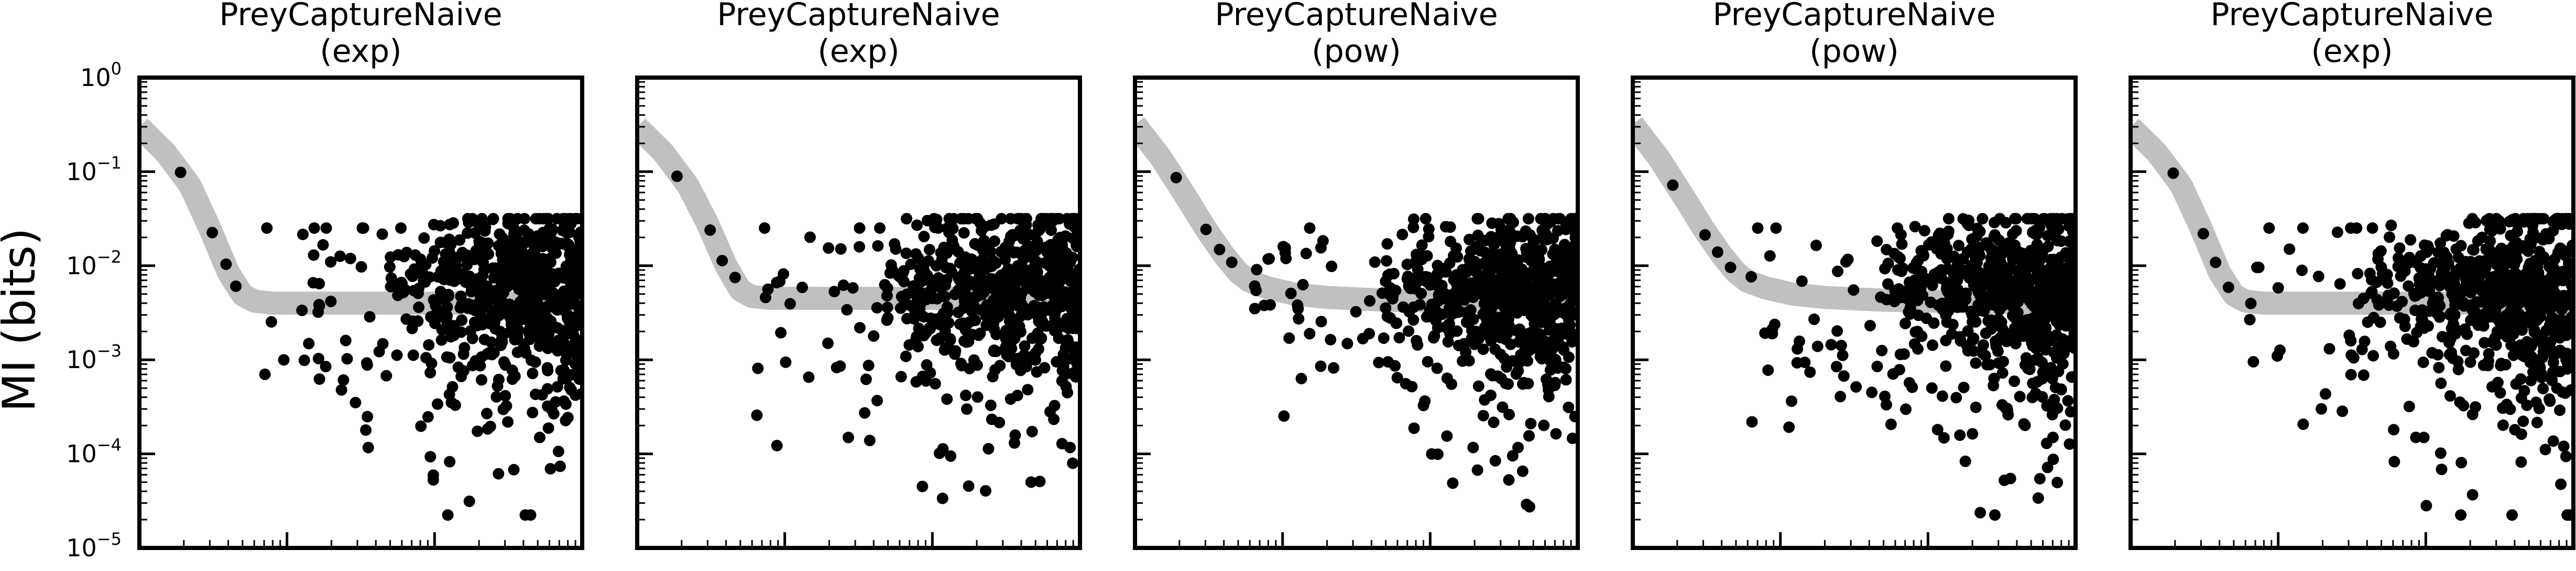  Describe the element at coordinates (23, 320) in the screenshot. I see `y-axis-label: MI (bits)` at that location.